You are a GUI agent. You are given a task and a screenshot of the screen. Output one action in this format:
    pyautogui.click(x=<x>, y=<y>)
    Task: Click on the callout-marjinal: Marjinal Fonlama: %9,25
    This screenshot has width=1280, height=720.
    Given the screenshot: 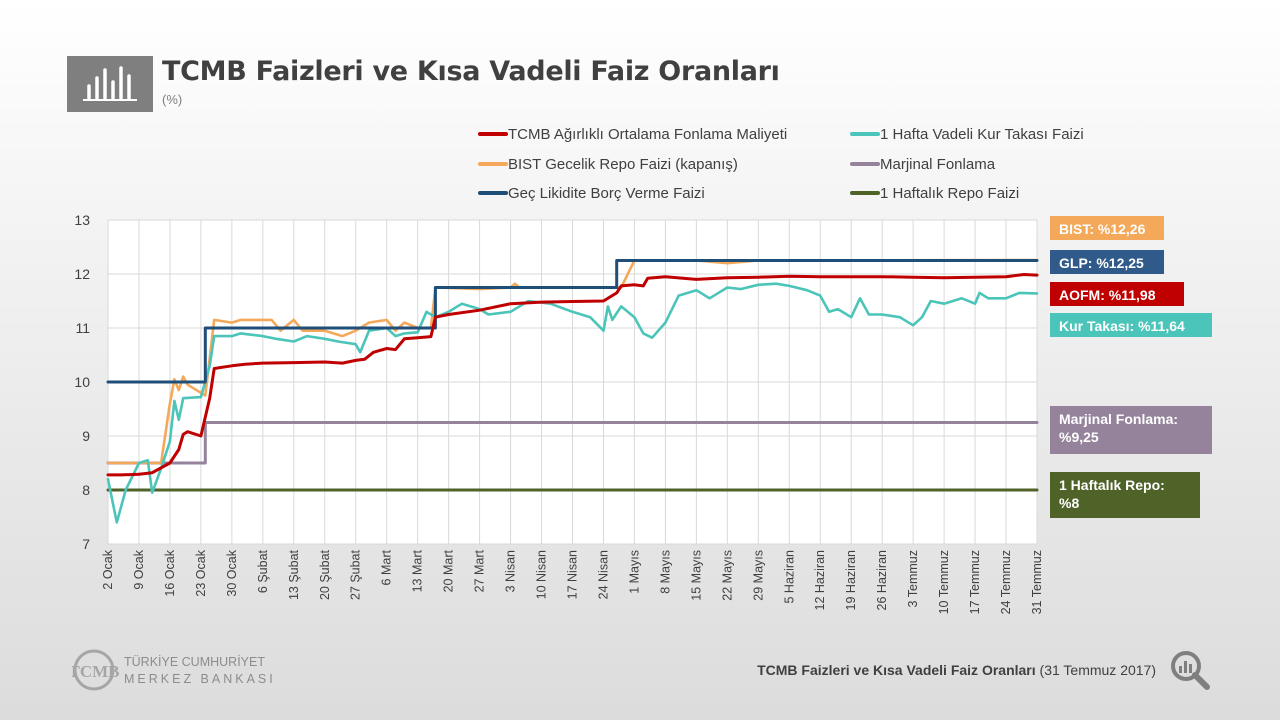 What is the action you would take?
    pyautogui.click(x=1131, y=430)
    